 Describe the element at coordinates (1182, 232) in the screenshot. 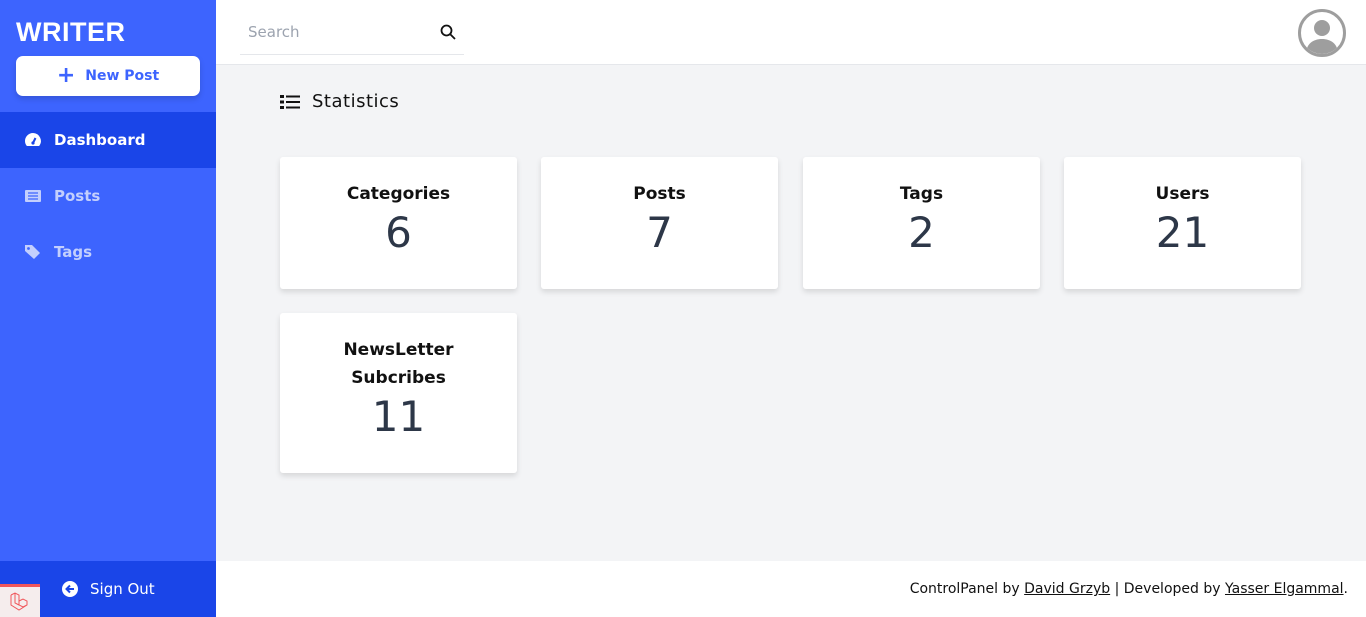

I see `stat-value: 21` at that location.